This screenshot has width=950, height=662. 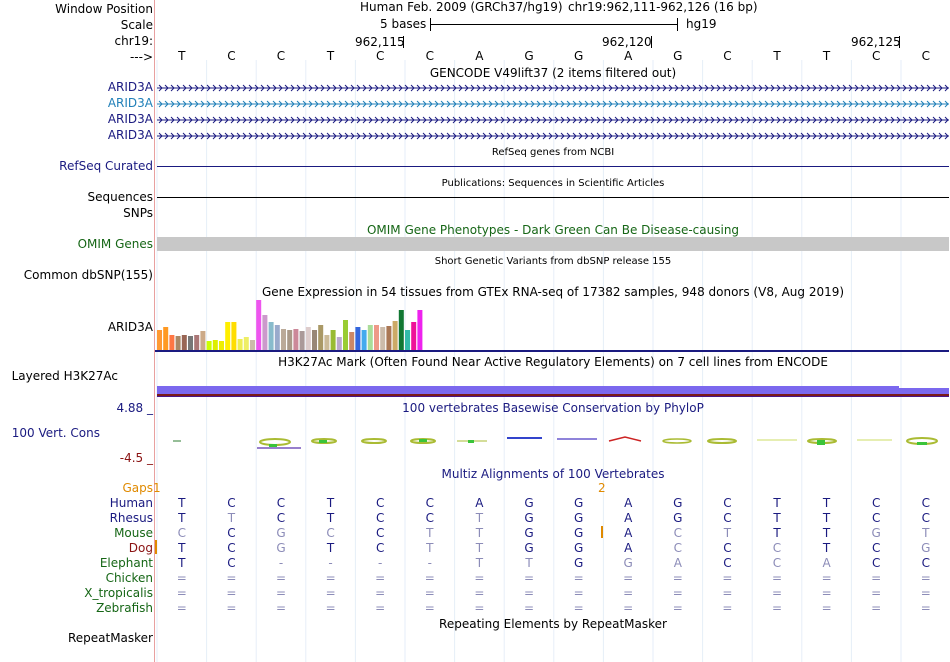 What do you see at coordinates (141, 57) in the screenshot?
I see `strand-arrow-label: --->` at bounding box center [141, 57].